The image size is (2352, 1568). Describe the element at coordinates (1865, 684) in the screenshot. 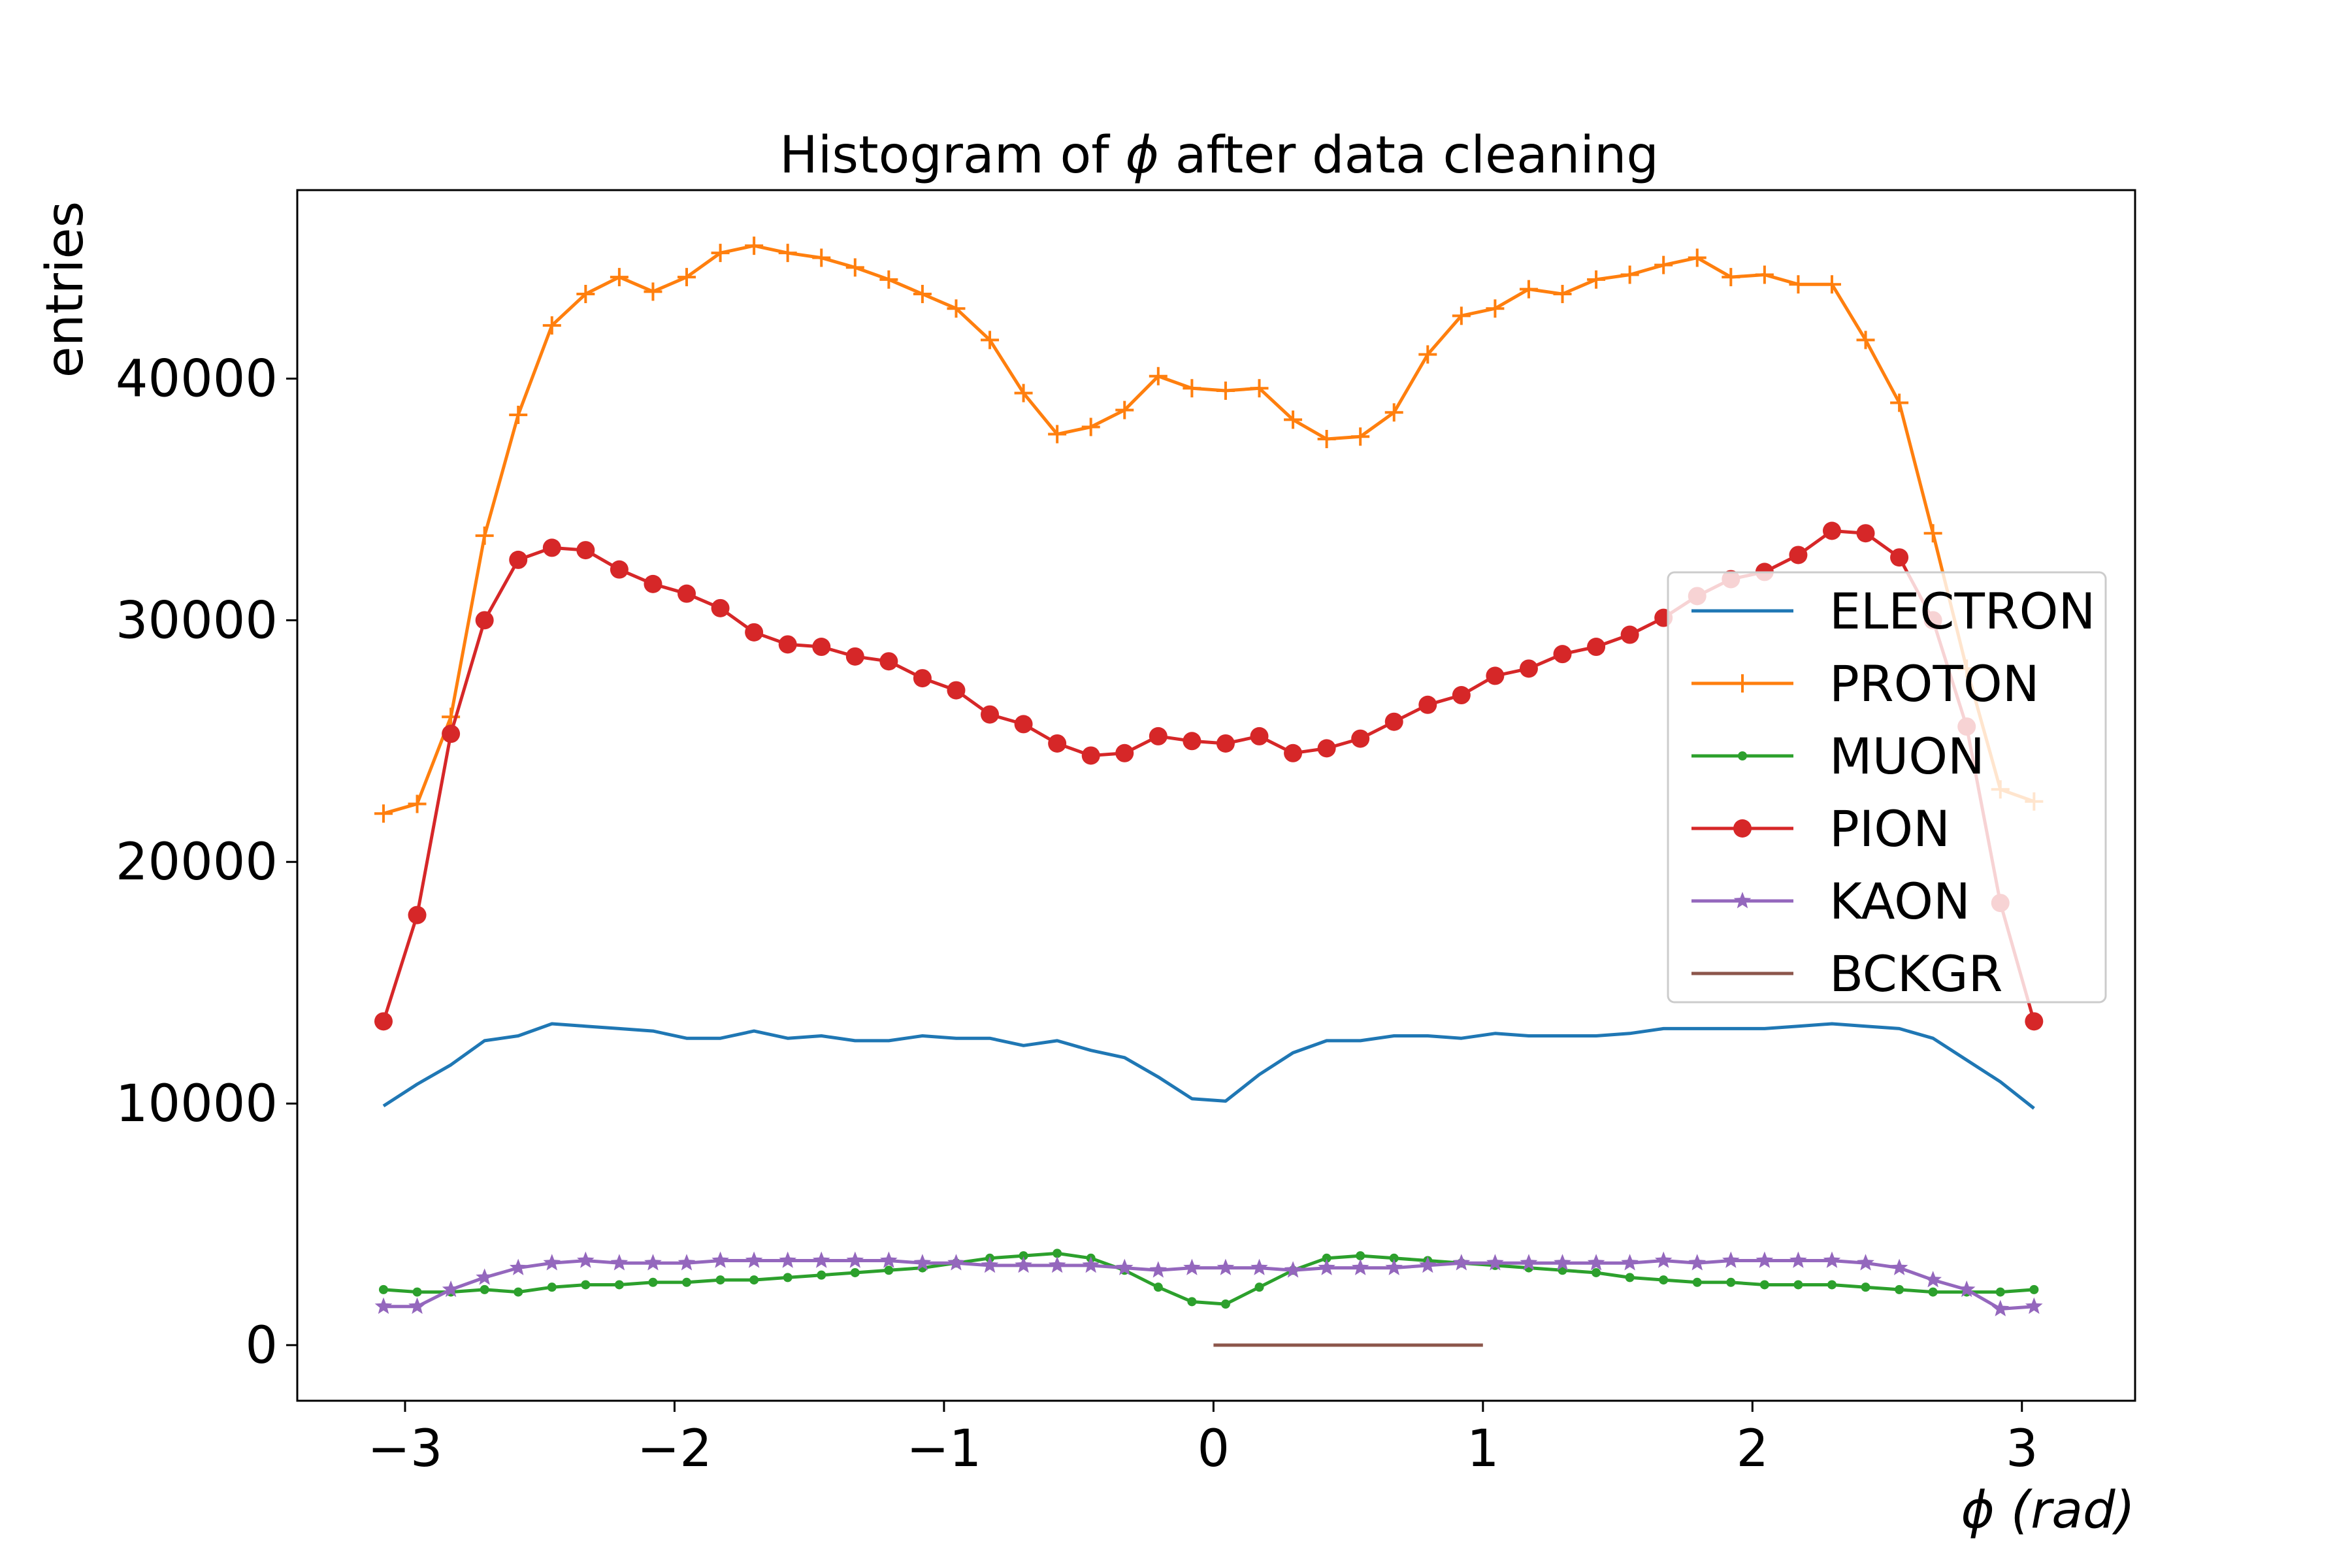

I see `legend-item-proton: PROTON` at that location.